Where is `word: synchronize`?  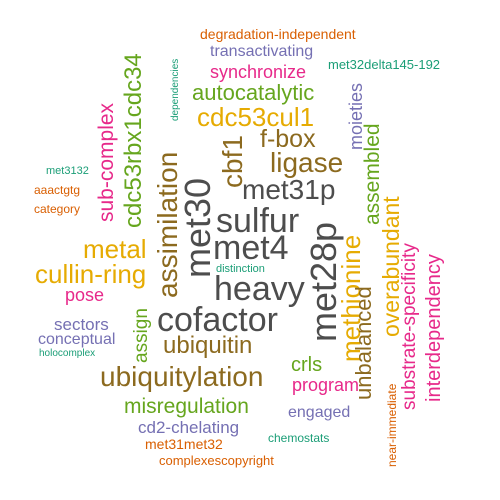 word: synchronize is located at coordinates (258, 72).